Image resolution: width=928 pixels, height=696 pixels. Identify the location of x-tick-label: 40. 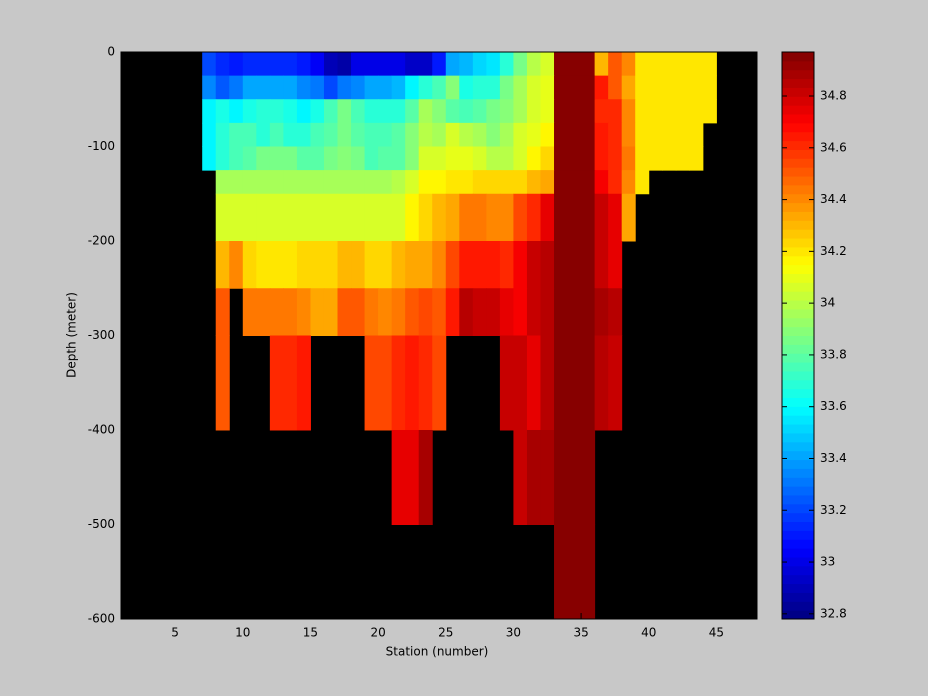
(648, 633).